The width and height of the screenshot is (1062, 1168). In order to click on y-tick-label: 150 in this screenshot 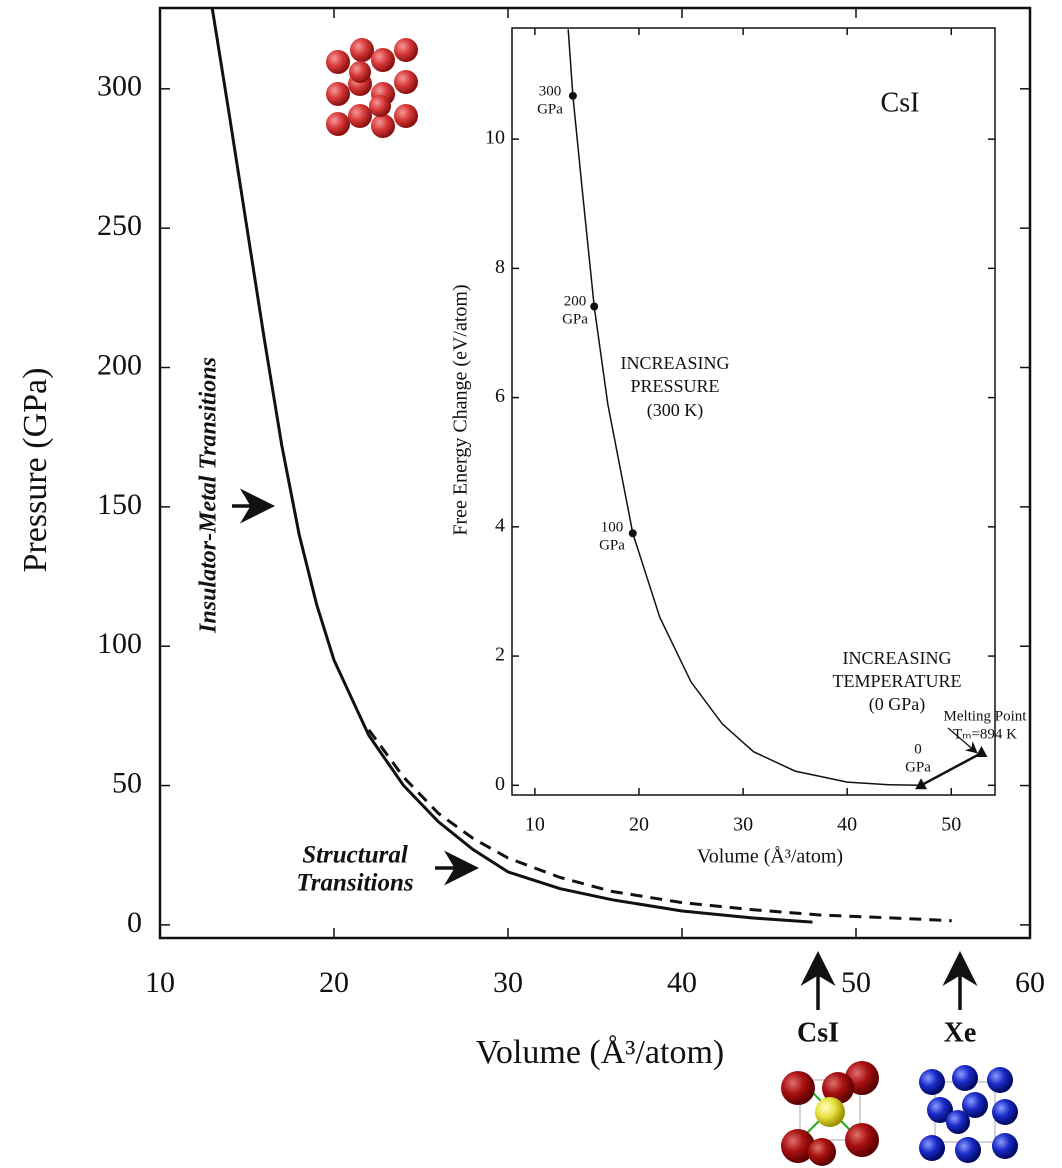, I will do `click(119, 504)`.